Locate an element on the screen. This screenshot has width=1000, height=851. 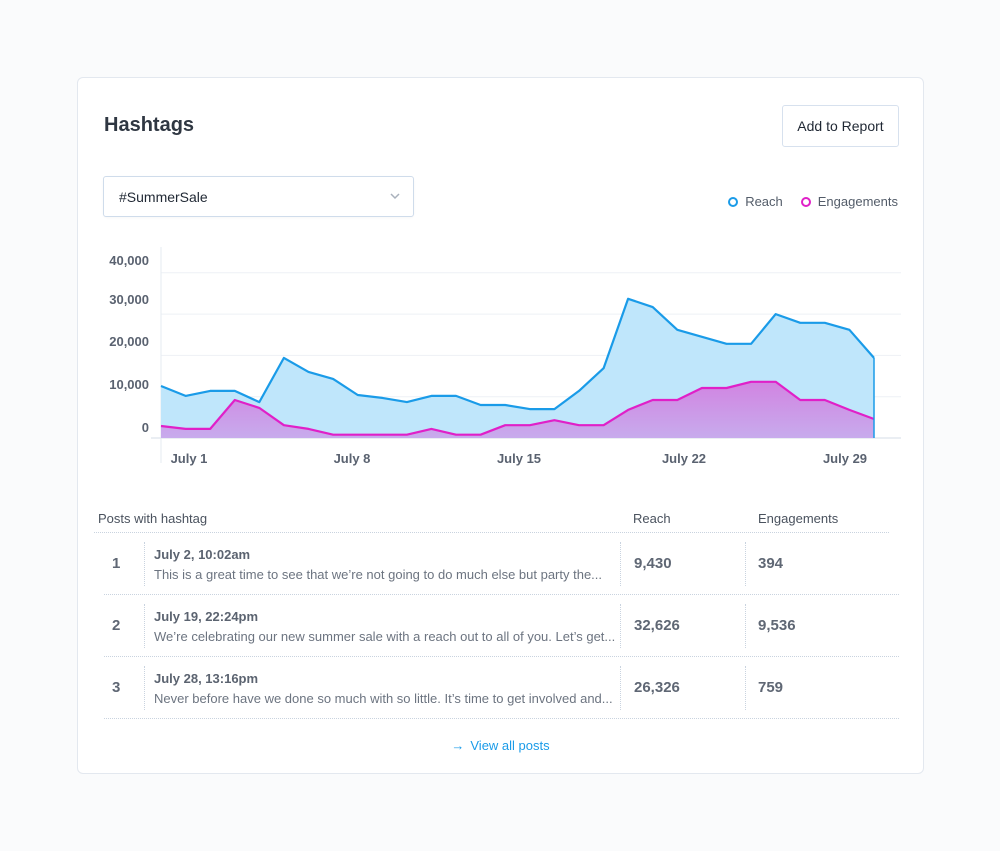
hashtag-select-value: #SummerSale is located at coordinates (163, 196).